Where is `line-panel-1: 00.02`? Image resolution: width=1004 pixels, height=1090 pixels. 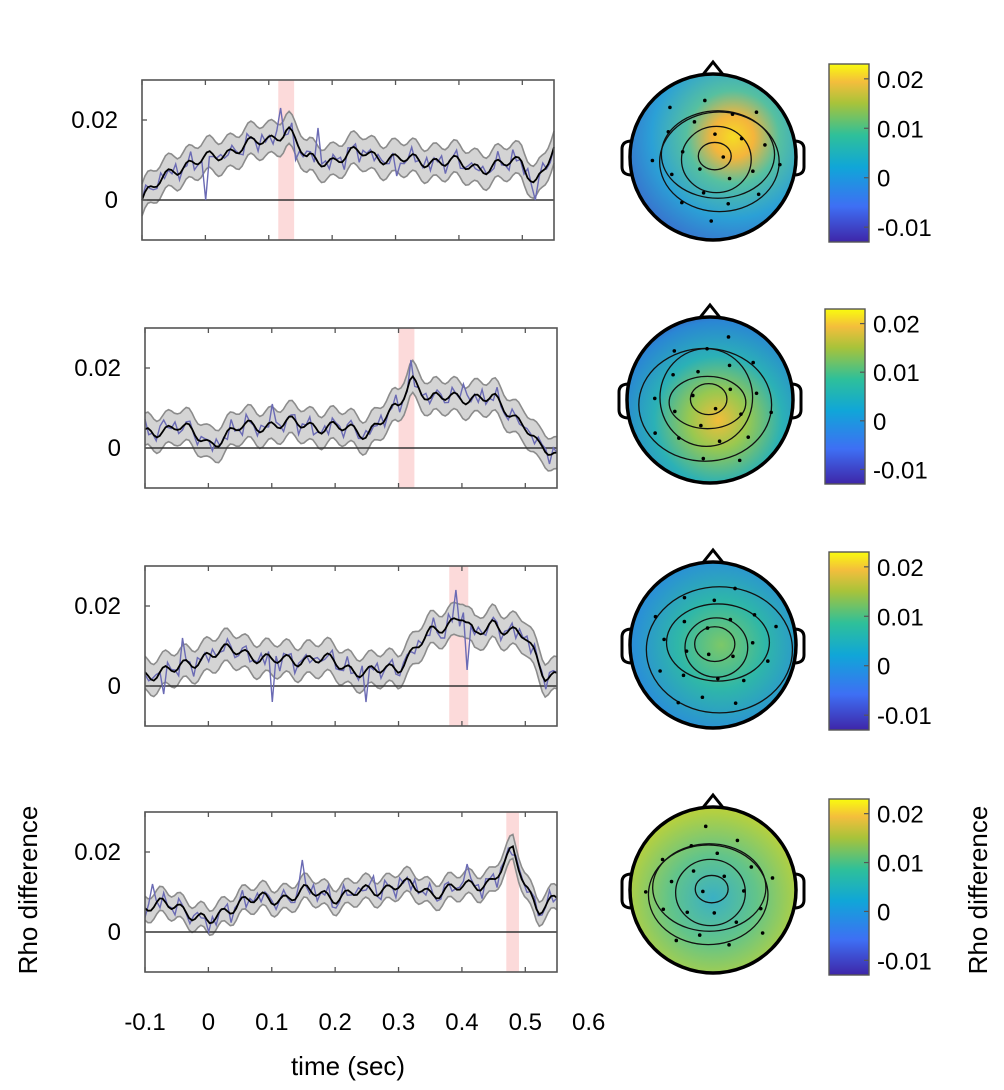 line-panel-1: 00.02 is located at coordinates (313, 160).